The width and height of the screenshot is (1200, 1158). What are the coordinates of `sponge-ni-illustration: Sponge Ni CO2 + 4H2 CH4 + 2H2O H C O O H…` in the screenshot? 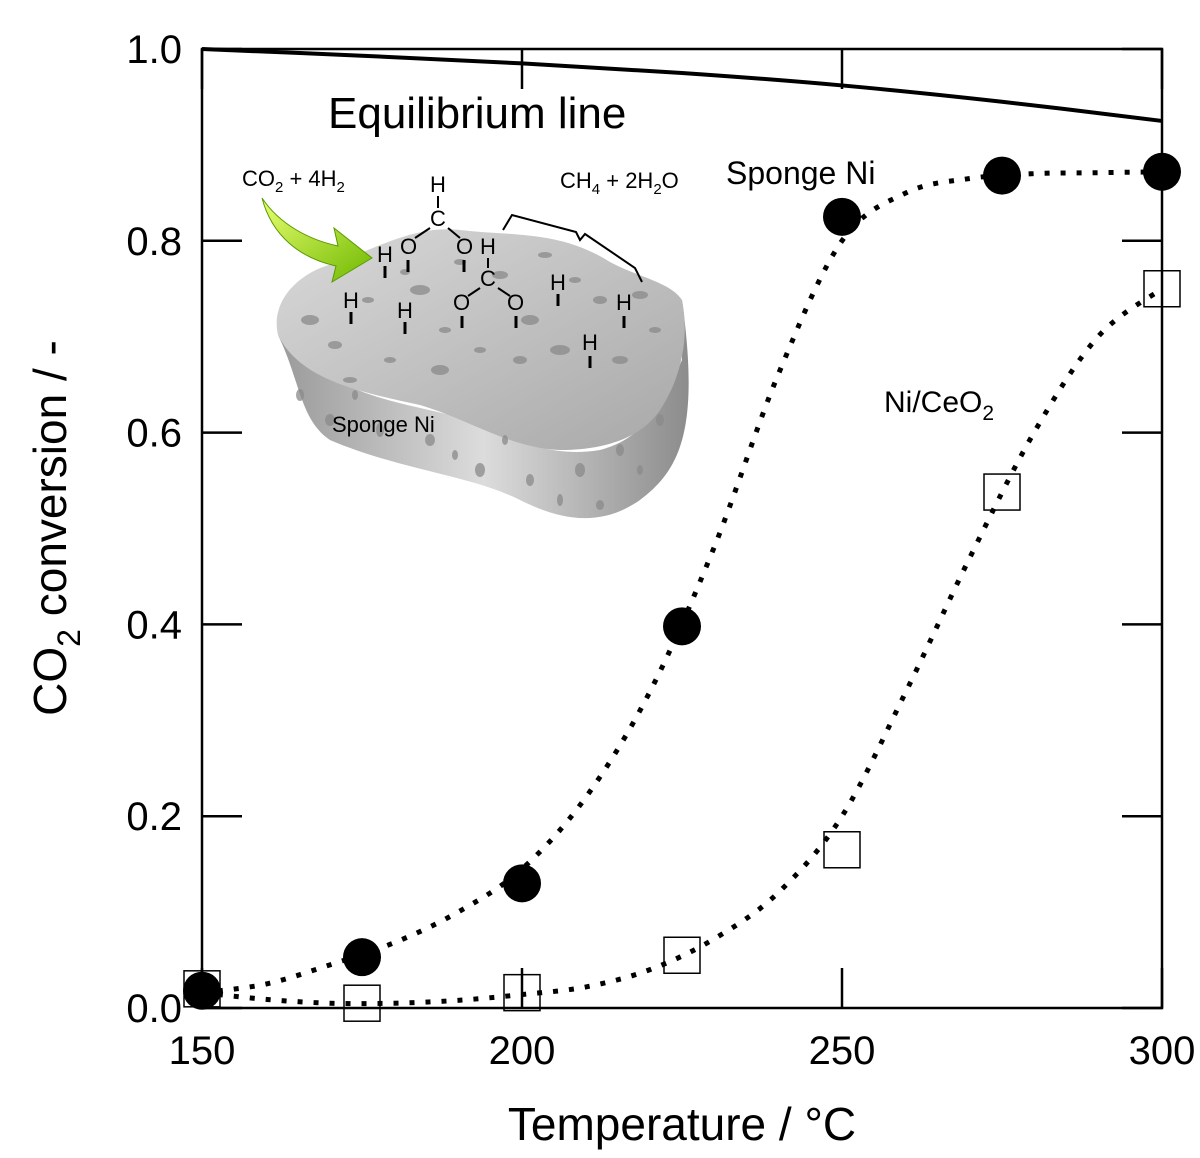 It's located at (465, 342).